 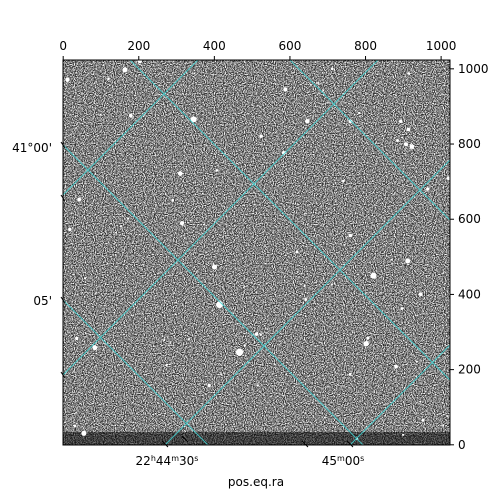 I want to click on ra-tick-label: 45m00s, so click(x=343, y=461).